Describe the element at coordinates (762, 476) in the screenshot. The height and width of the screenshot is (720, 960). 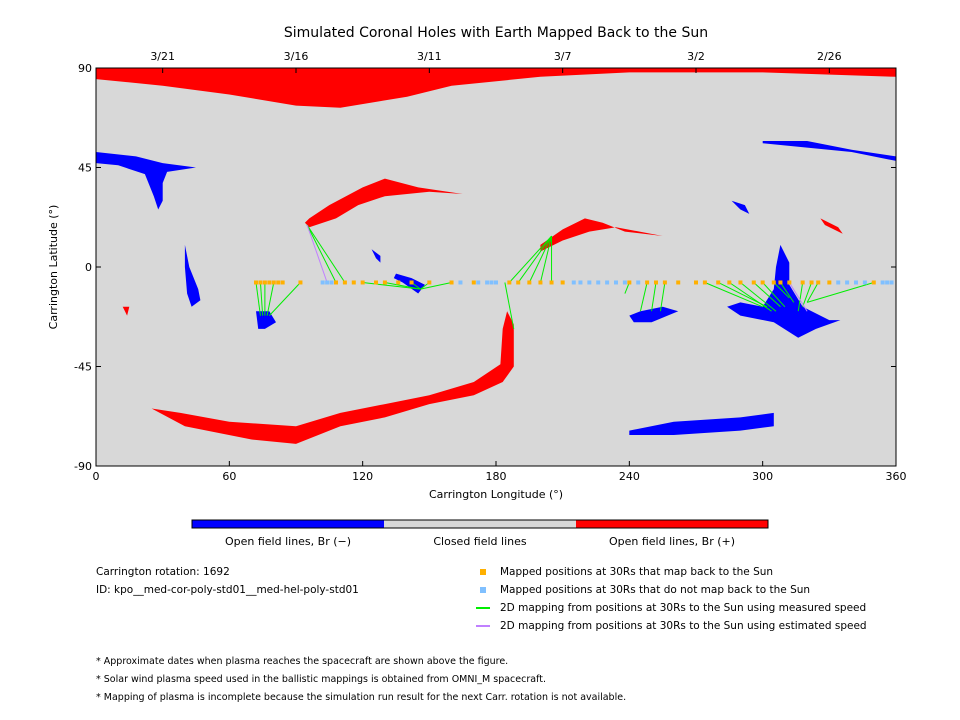
I see `x-tick-label-5: 300` at that location.